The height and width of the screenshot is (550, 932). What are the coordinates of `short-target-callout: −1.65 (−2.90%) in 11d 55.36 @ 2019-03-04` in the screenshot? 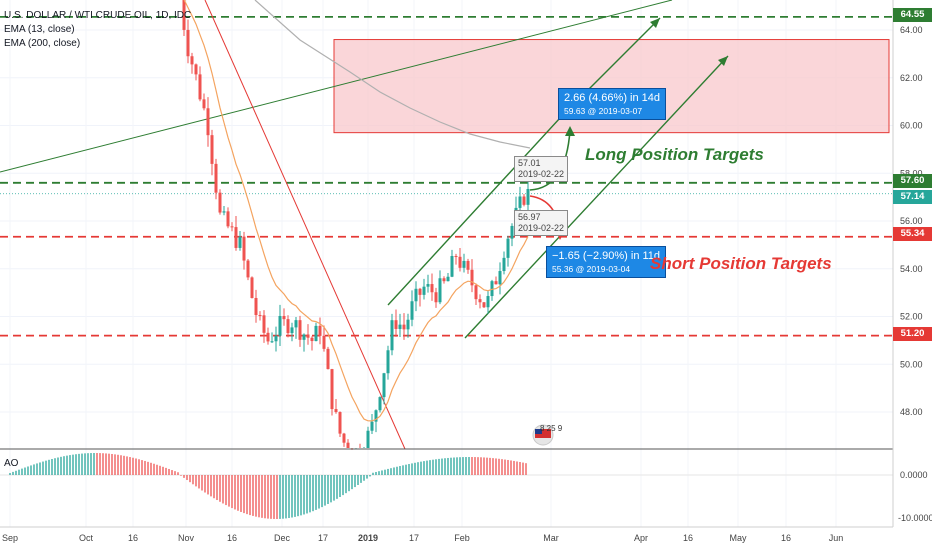 It's located at (606, 262).